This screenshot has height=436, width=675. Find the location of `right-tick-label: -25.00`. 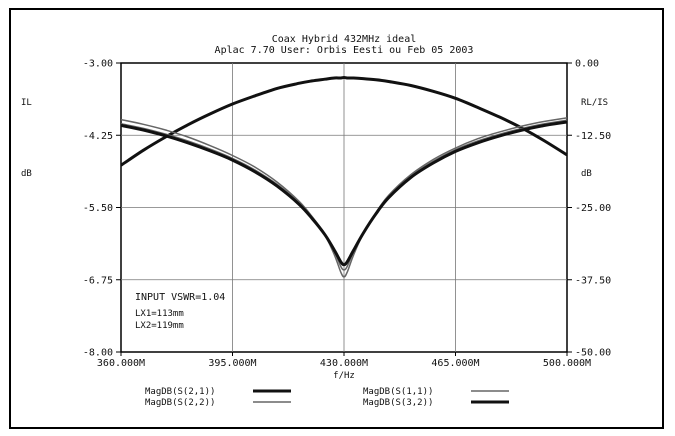

right-tick-label: -25.00 is located at coordinates (593, 208).